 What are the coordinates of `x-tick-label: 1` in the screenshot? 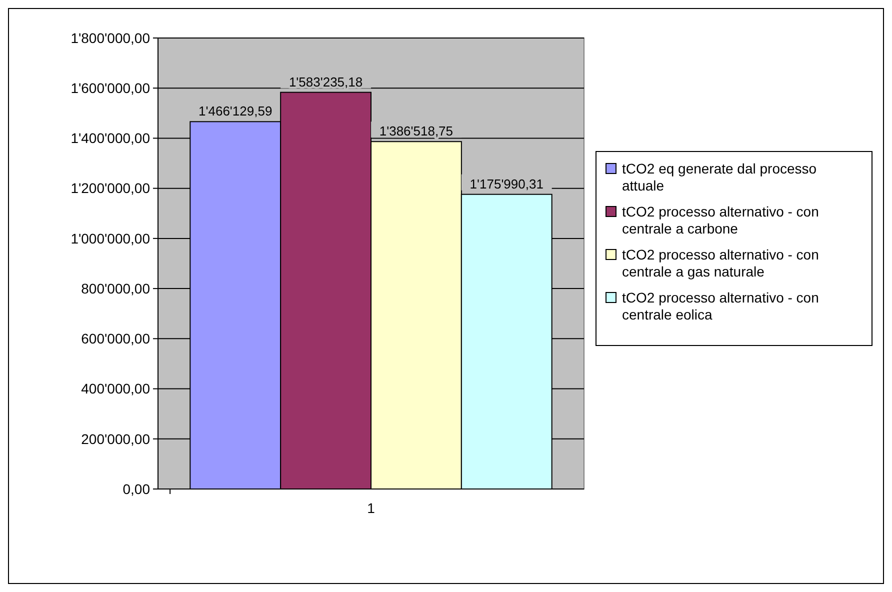 It's located at (371, 508).